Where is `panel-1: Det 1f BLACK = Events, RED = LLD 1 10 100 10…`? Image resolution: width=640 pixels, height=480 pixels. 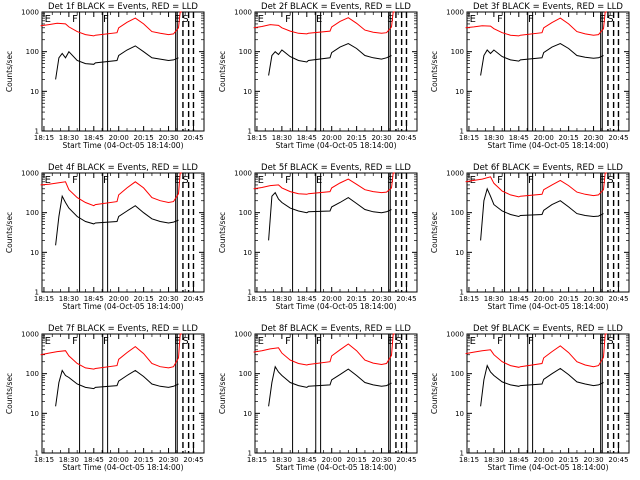 panel-1: Det 1f BLACK = Events, RED = LLD 1 10 100 10… is located at coordinates (105, 76).